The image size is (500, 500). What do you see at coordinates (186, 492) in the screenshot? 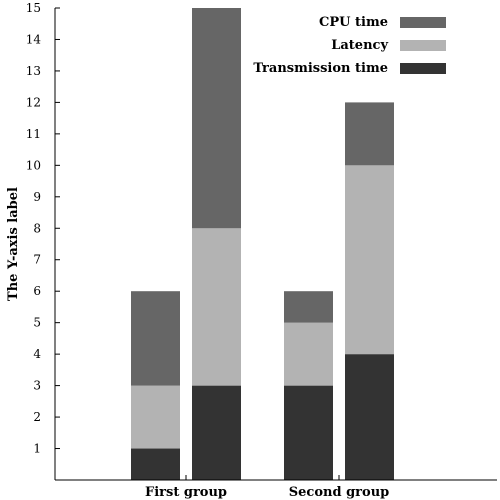
I see `x-category-label: First group` at bounding box center [186, 492].